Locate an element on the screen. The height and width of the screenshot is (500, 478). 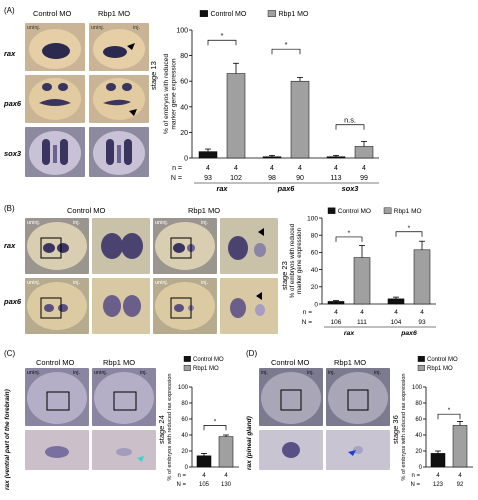
N-value: 102 is located at coordinates (236, 178).